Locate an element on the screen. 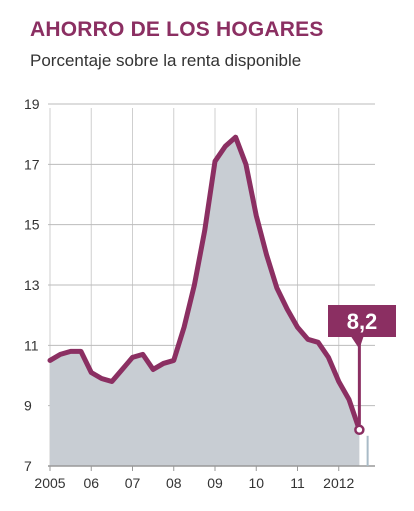  x-tick-label: 11 is located at coordinates (297, 483).